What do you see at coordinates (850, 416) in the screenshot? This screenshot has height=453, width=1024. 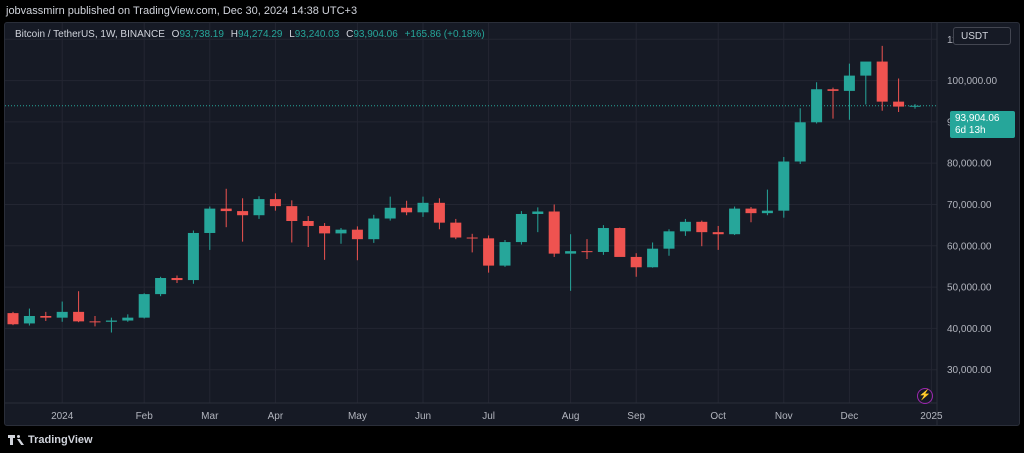 I see `x-tick-label: Dec` at bounding box center [850, 416].